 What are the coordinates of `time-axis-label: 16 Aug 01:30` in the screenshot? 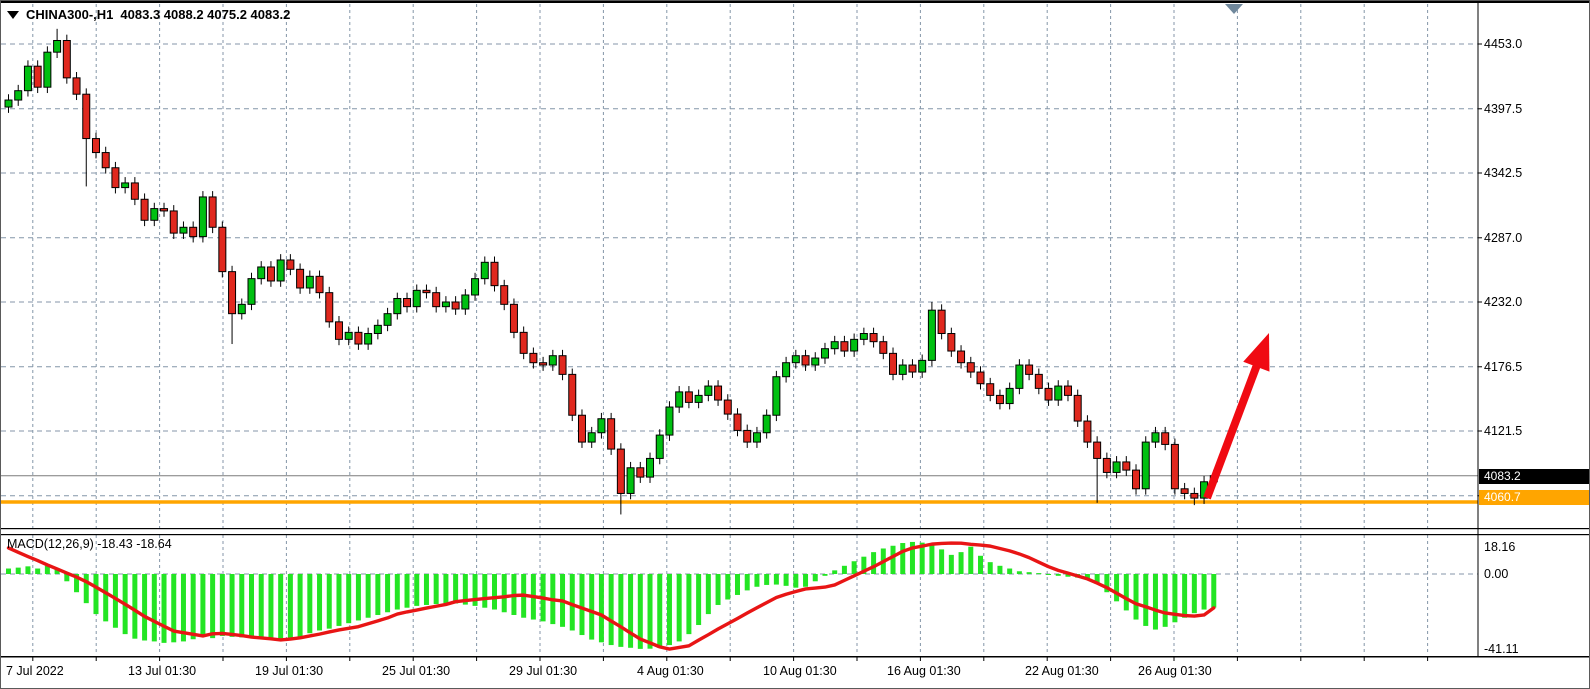 It's located at (924, 671).